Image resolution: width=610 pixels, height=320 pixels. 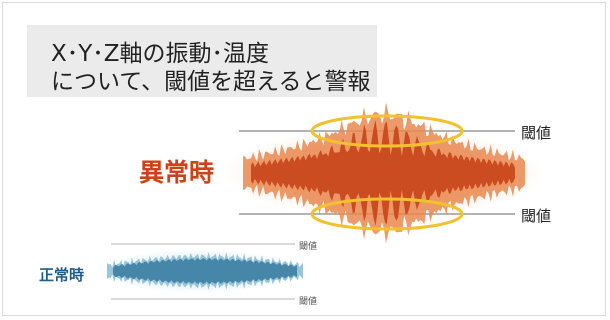 What do you see at coordinates (536, 216) in the screenshot?
I see `abnormal-threshold-lower-label: 閾値` at bounding box center [536, 216].